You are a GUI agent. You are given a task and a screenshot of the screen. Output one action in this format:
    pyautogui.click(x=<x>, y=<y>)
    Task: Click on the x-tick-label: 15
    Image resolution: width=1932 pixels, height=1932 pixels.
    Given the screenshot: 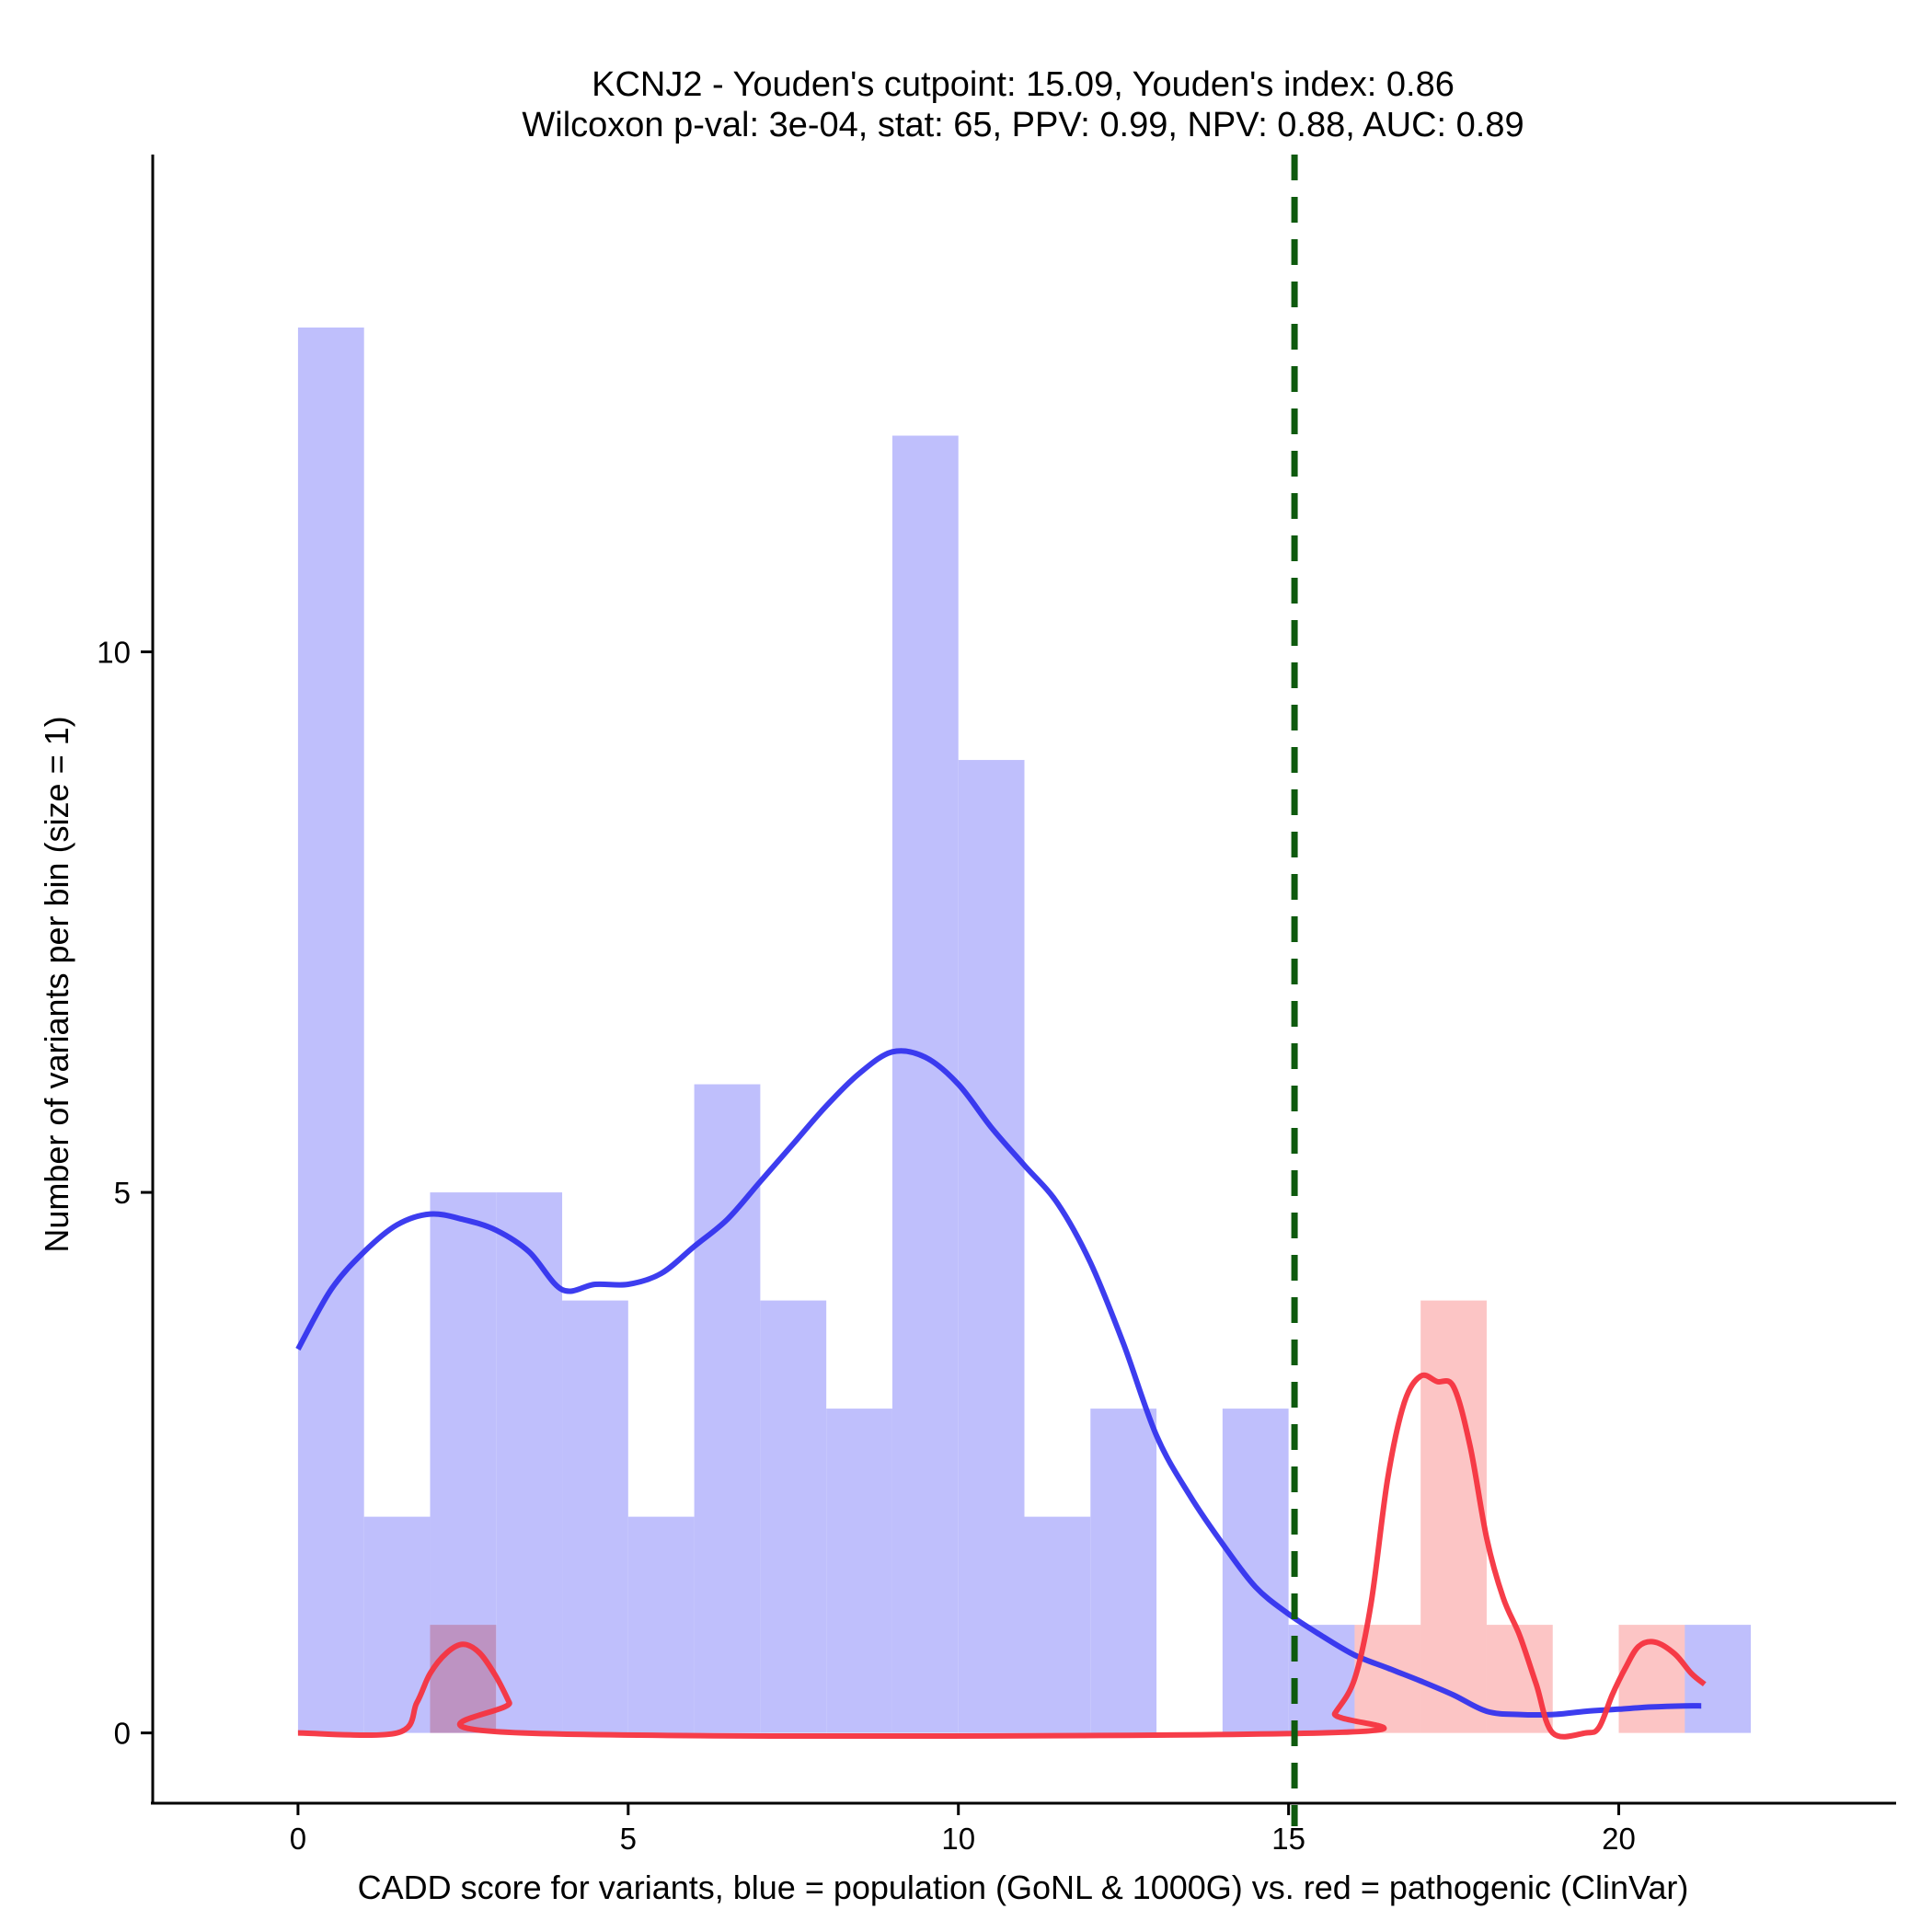 What is the action you would take?
    pyautogui.click(x=1288, y=1839)
    